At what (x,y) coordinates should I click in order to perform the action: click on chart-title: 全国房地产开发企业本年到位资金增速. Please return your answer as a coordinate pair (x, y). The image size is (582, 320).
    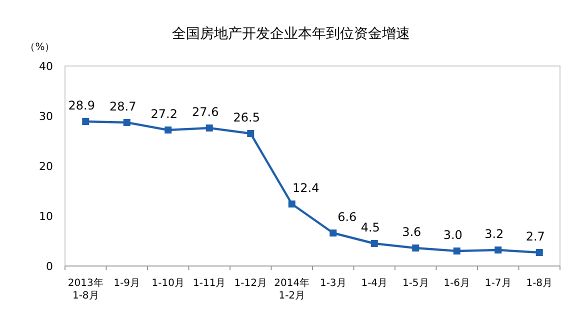
    Looking at the image, I should click on (291, 34).